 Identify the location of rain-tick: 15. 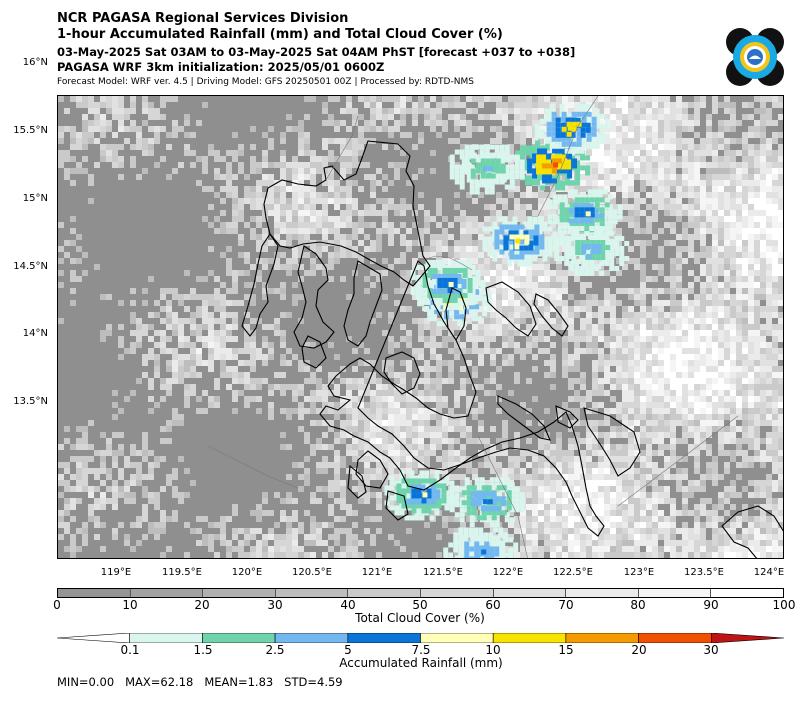
(566, 650).